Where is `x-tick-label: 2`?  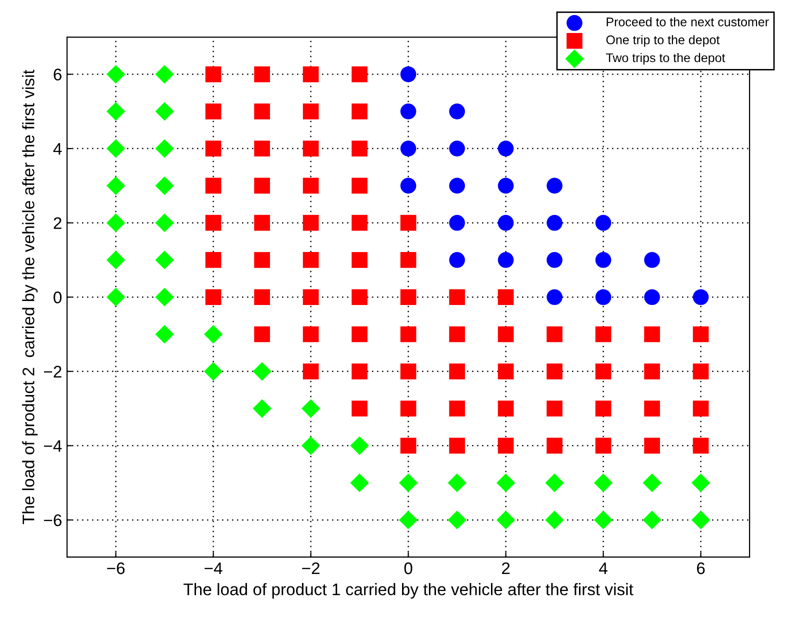
x-tick-label: 2 is located at coordinates (506, 568).